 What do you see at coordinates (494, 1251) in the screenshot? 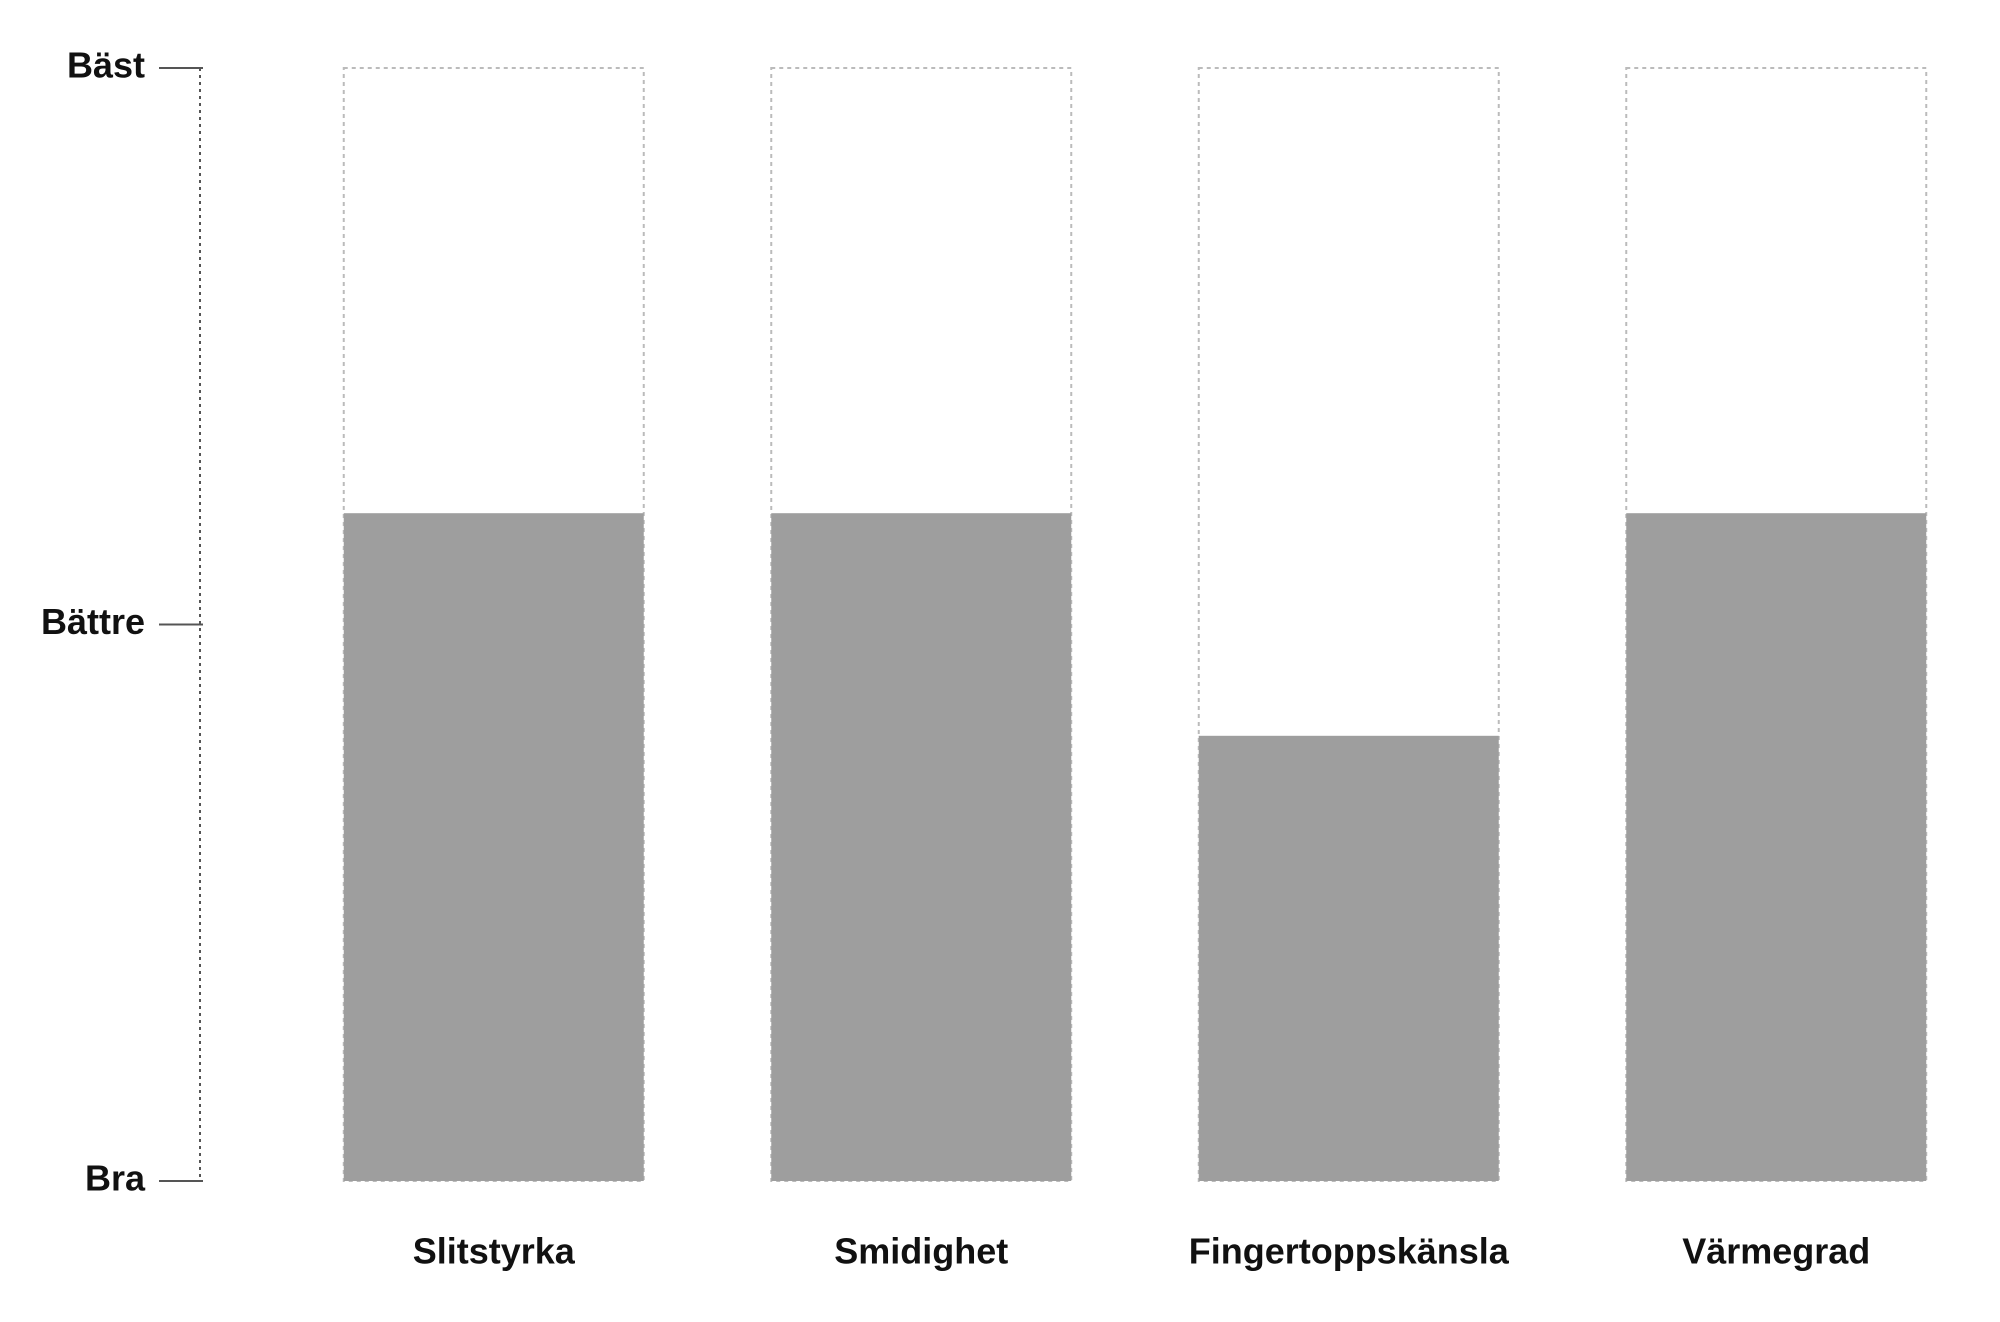
I see `x-tick-label: Slitstyrka` at bounding box center [494, 1251].